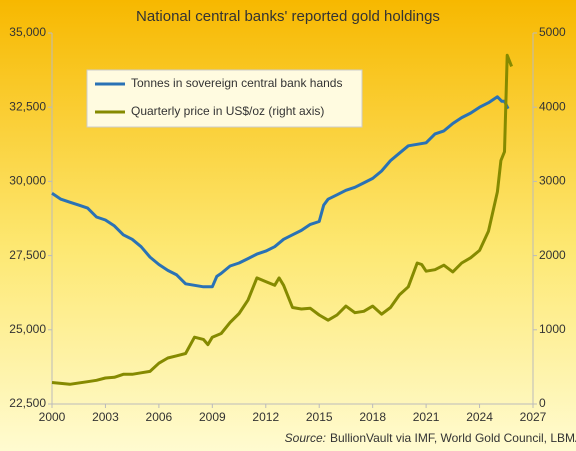  Describe the element at coordinates (552, 106) in the screenshot. I see `y2-tick-label: 4000` at that location.